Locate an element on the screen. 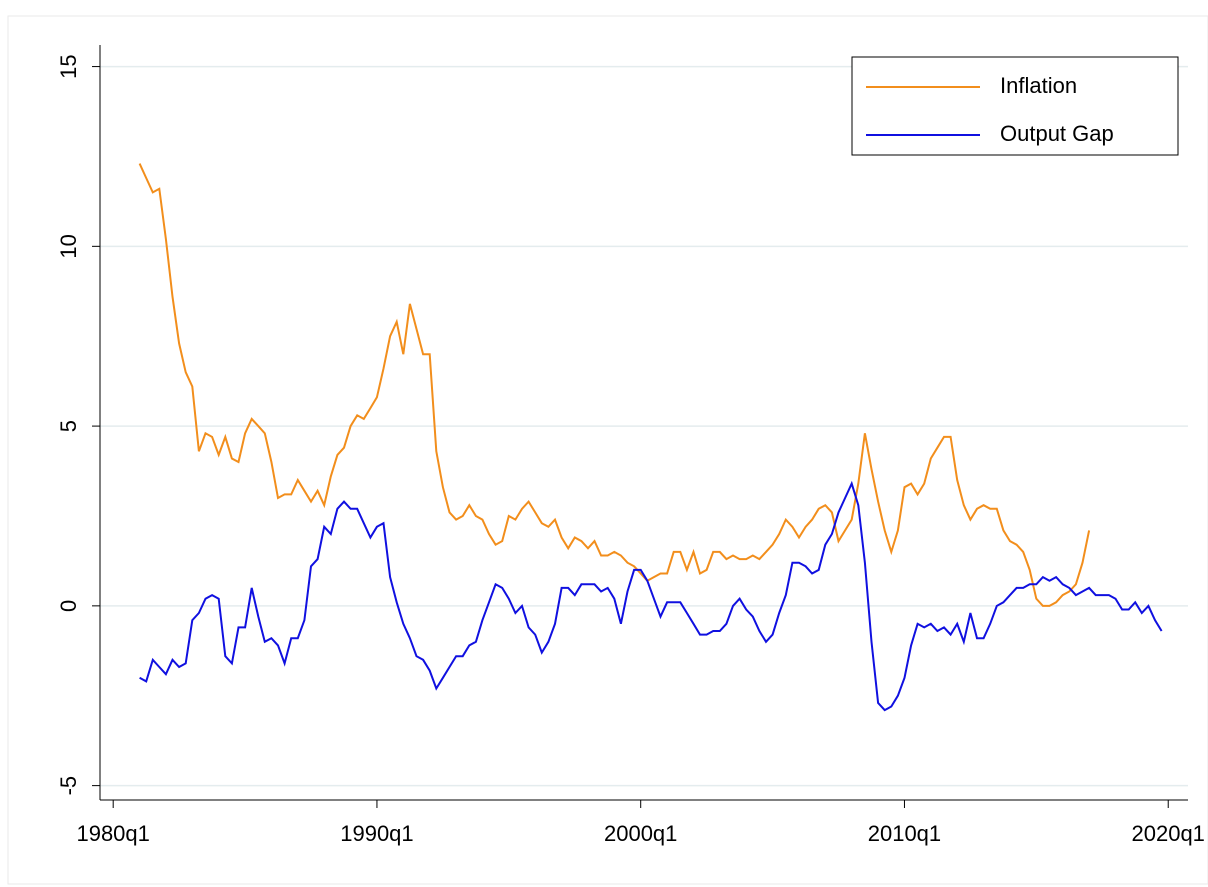 The height and width of the screenshot is (887, 1208). legend-label: Inflation is located at coordinates (1038, 85).